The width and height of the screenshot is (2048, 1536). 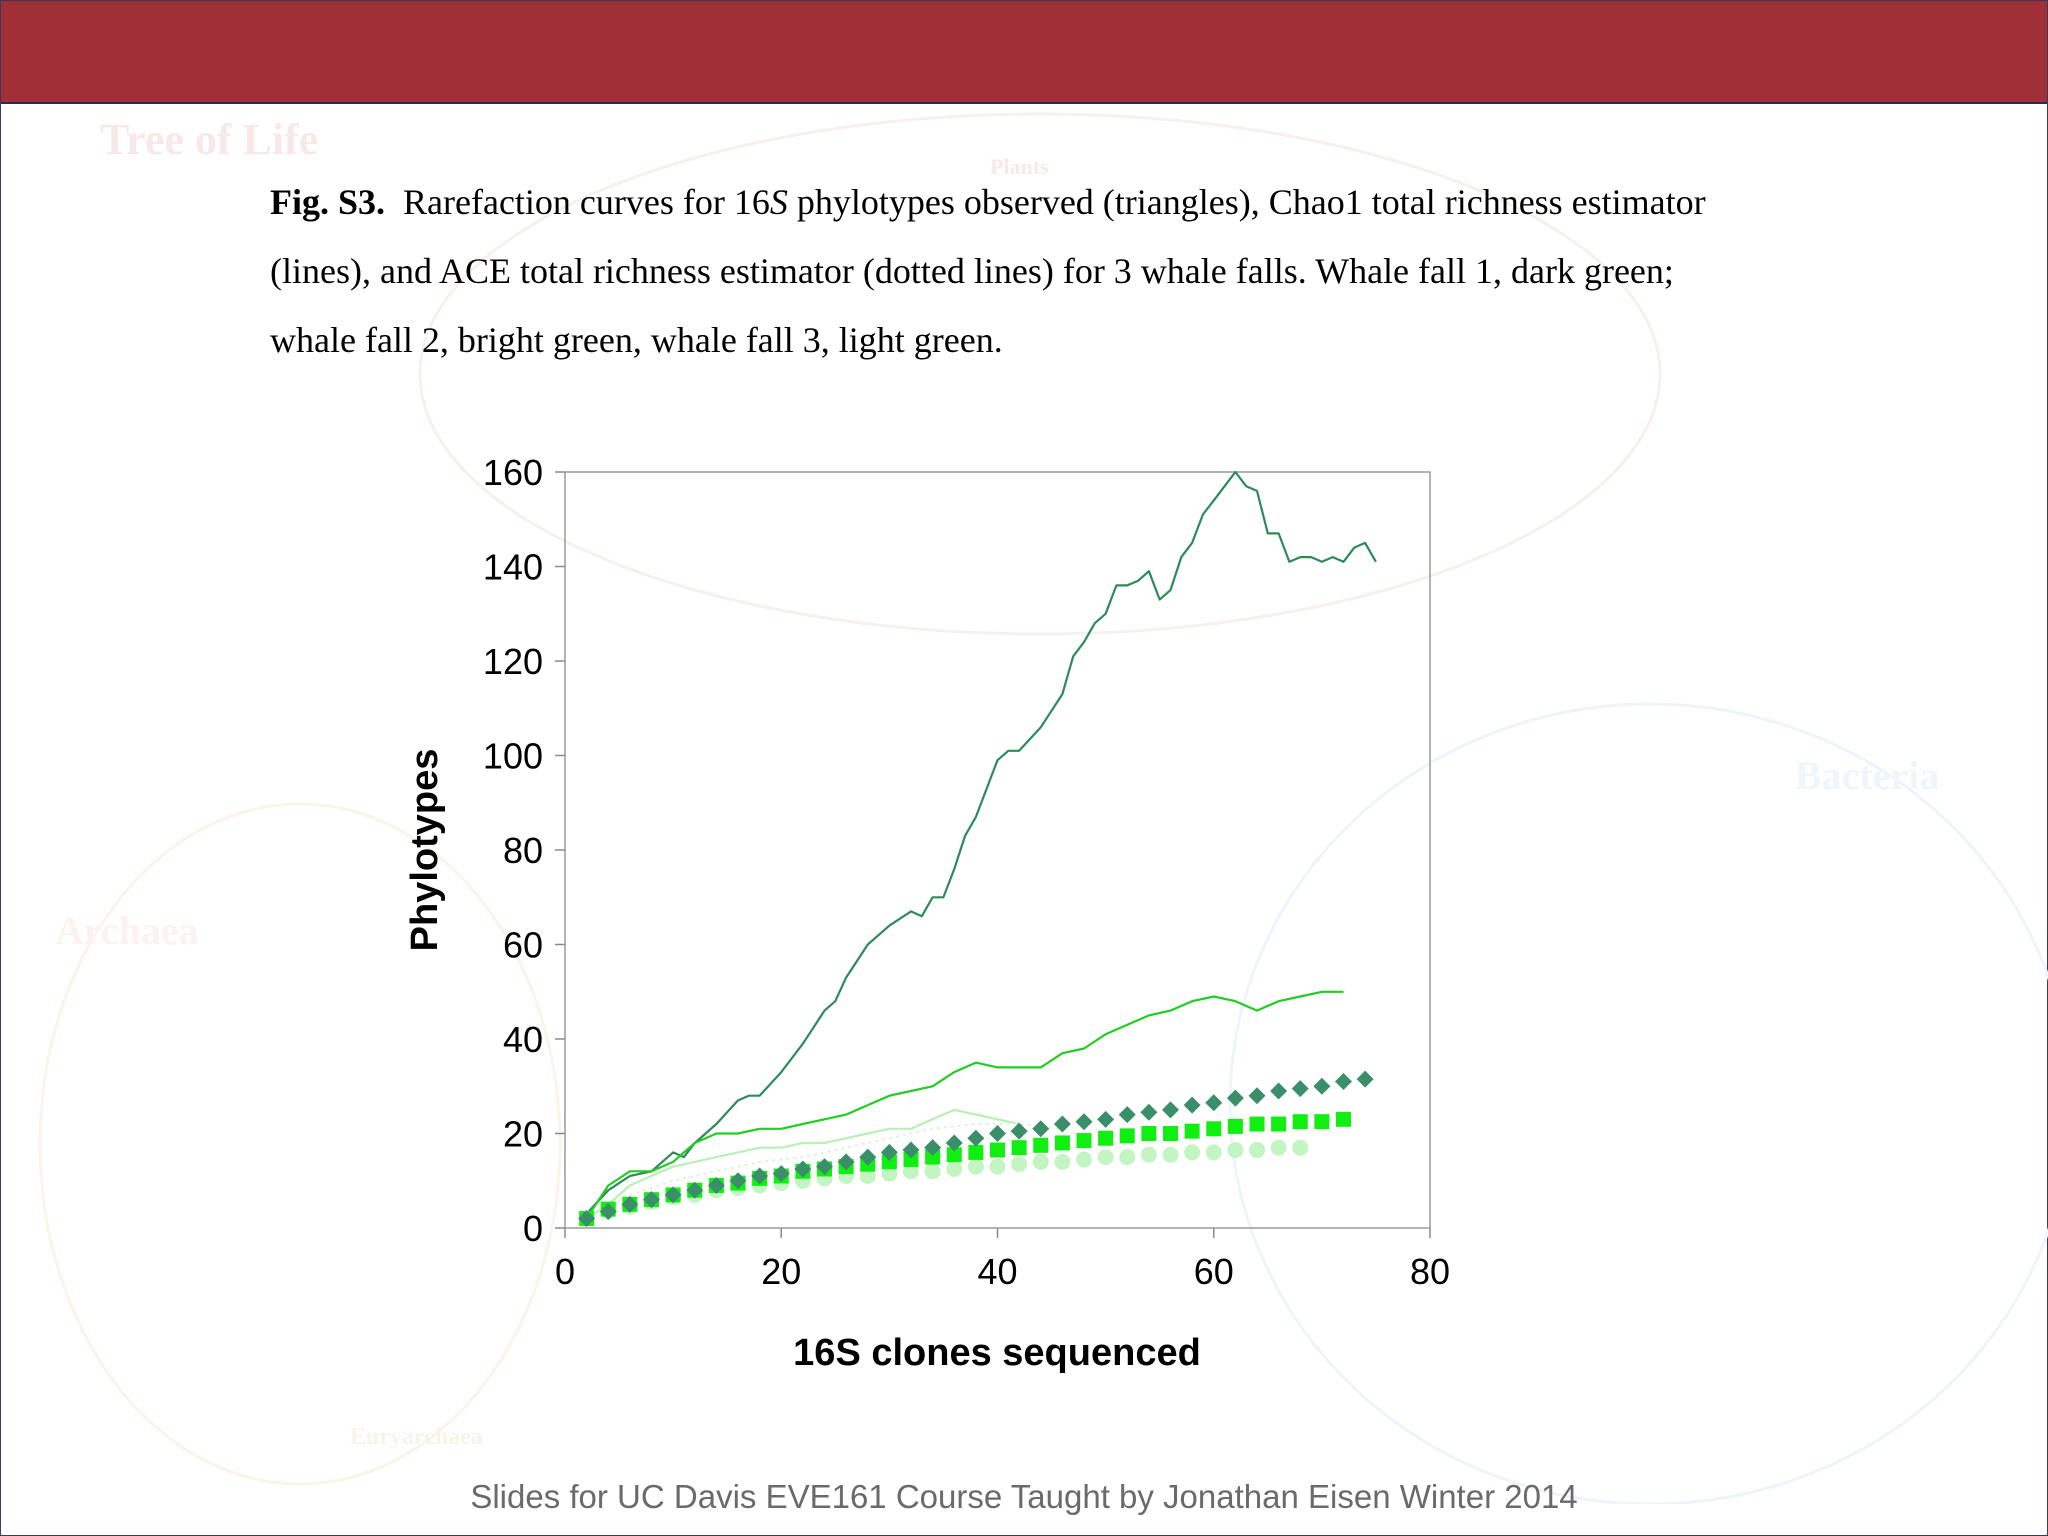 I want to click on y-axis-title: Phylotypes, so click(x=425, y=850).